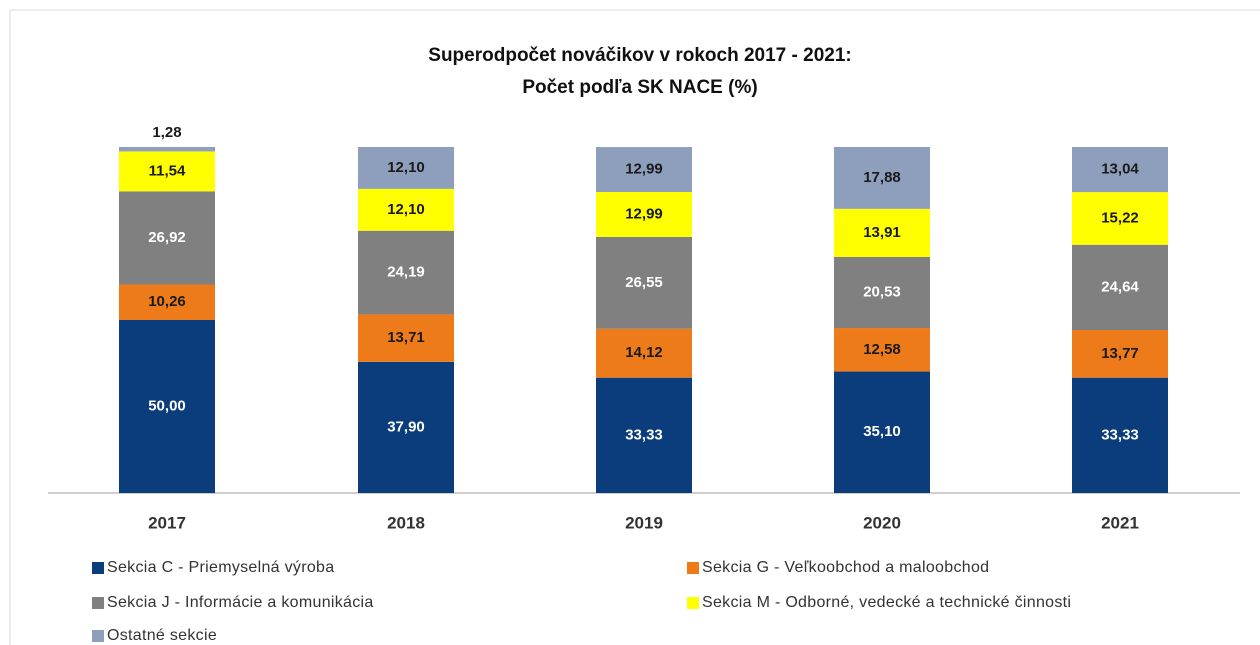 The image size is (1260, 645). Describe the element at coordinates (406, 522) in the screenshot. I see `x-tick-label: 2018` at that location.